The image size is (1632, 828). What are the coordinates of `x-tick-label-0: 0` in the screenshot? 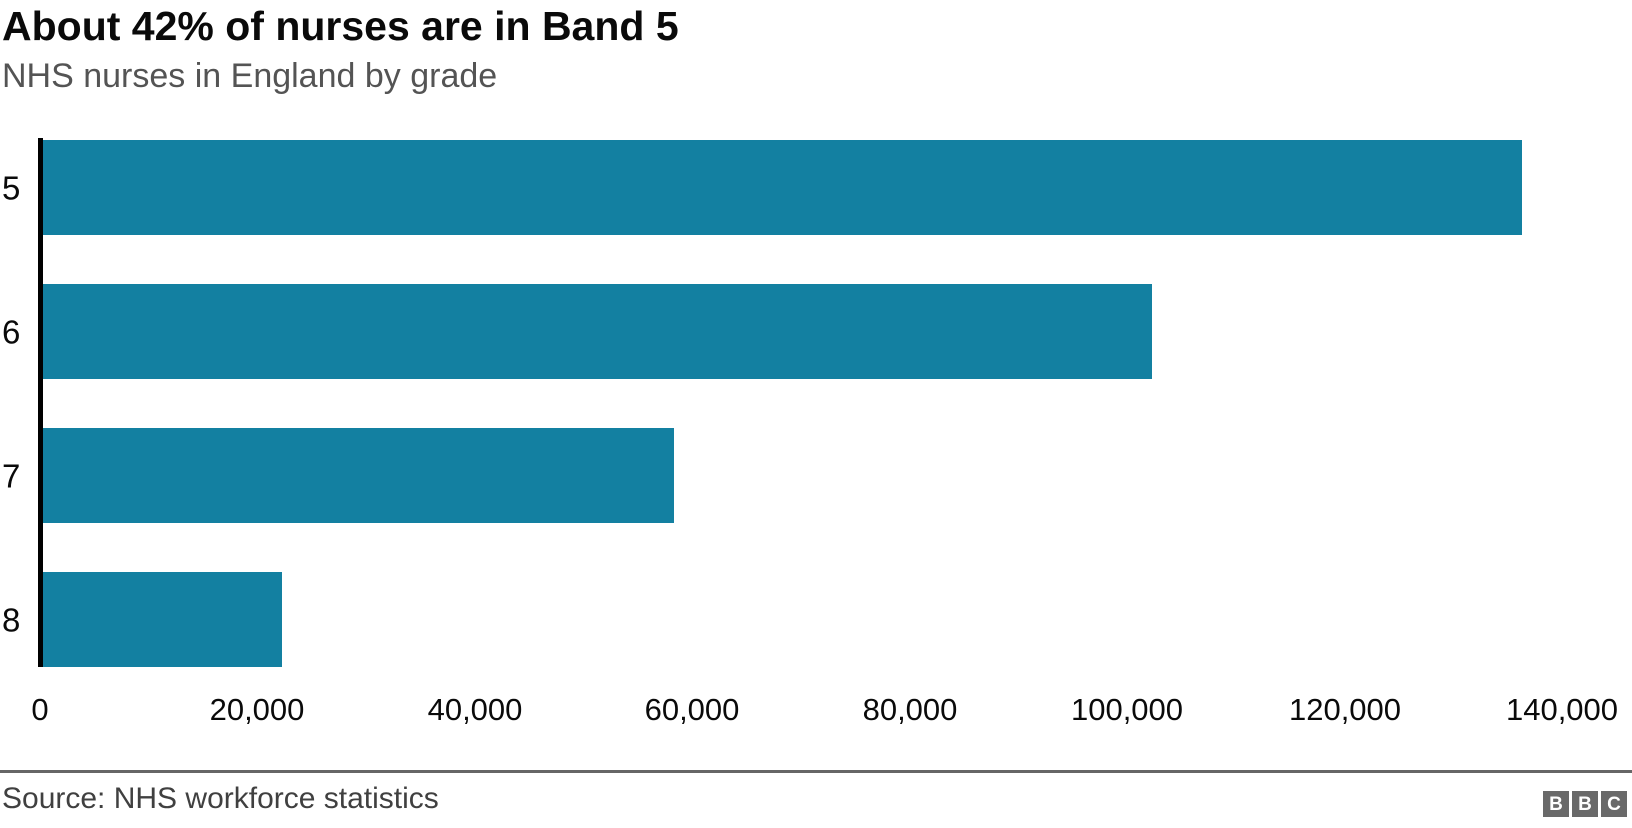 It's located at (40, 709).